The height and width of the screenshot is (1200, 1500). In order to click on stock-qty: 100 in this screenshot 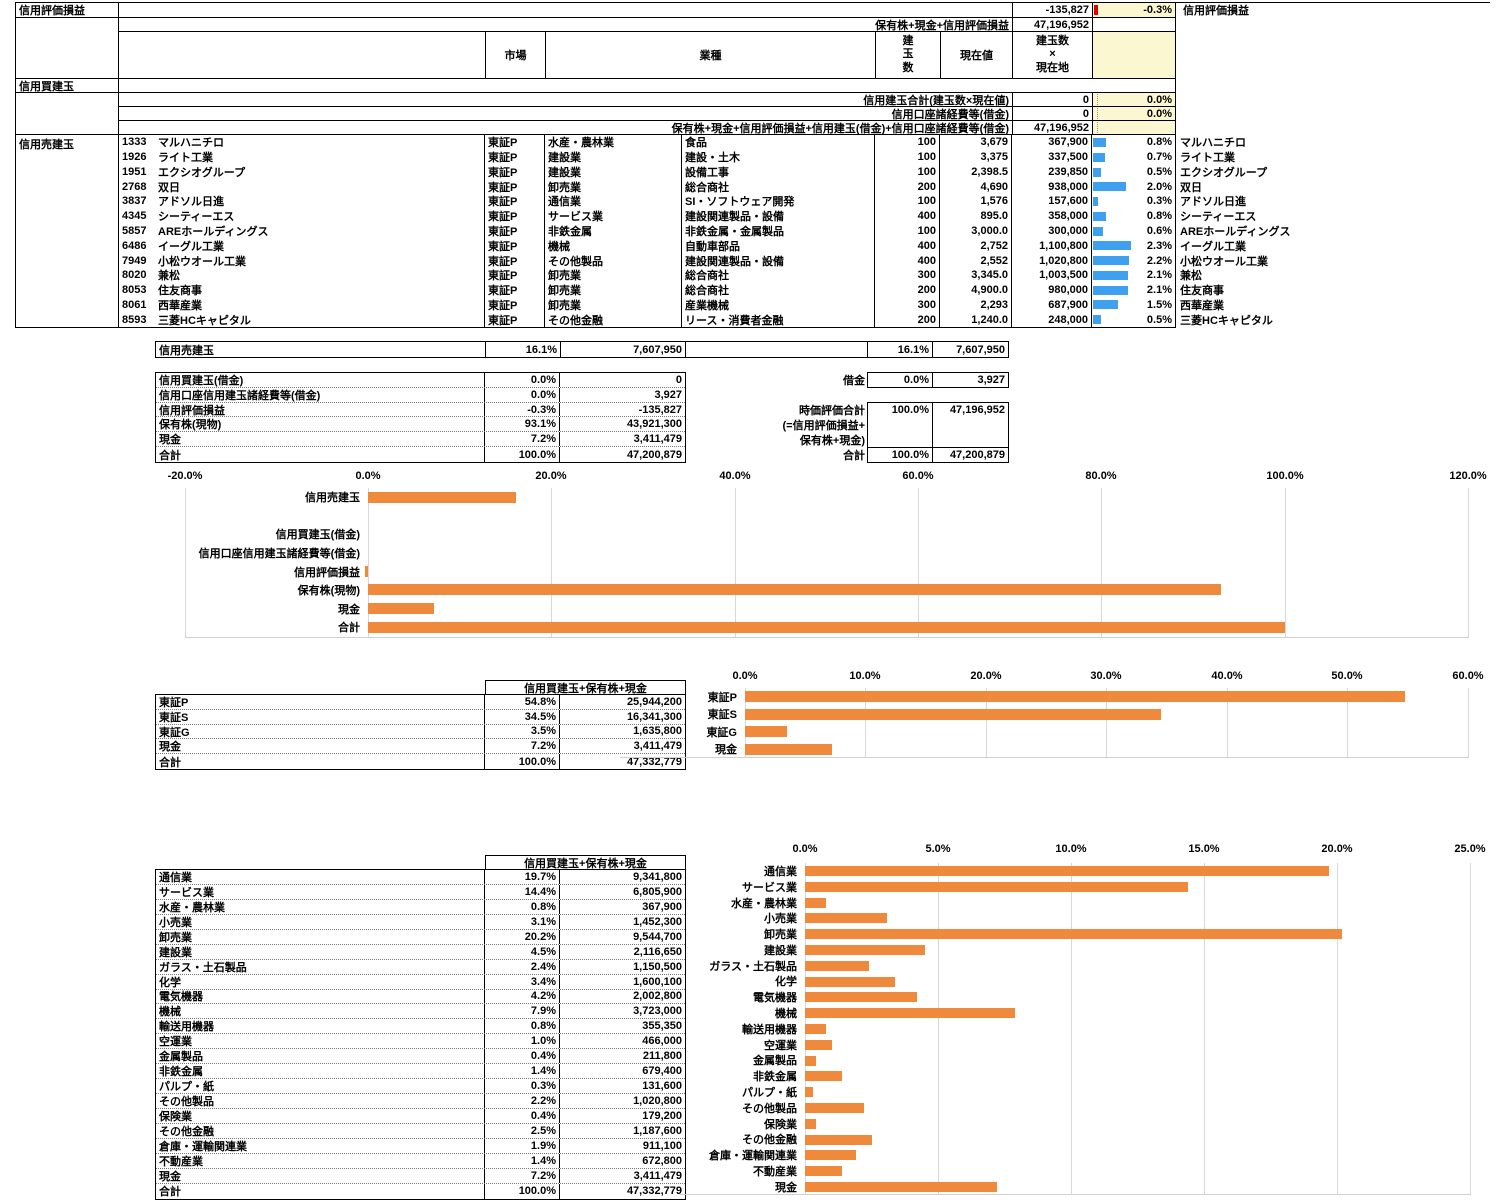, I will do `click(907, 157)`.